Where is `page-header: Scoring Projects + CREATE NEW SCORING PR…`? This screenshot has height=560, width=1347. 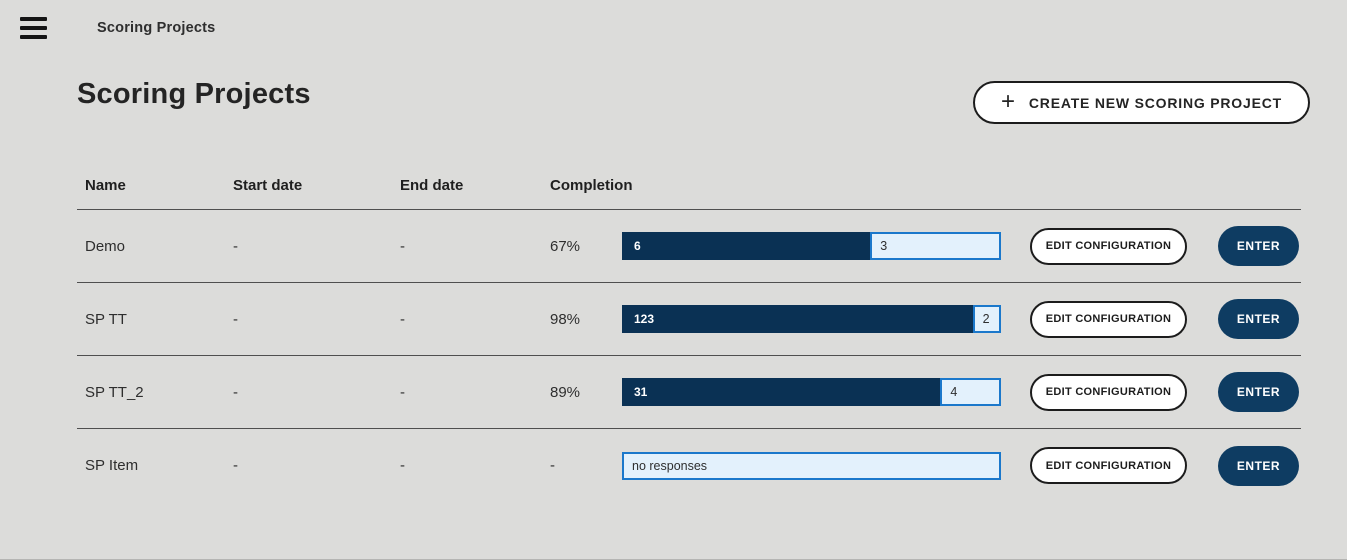 page-header: Scoring Projects + CREATE NEW SCORING PR… is located at coordinates (693, 101).